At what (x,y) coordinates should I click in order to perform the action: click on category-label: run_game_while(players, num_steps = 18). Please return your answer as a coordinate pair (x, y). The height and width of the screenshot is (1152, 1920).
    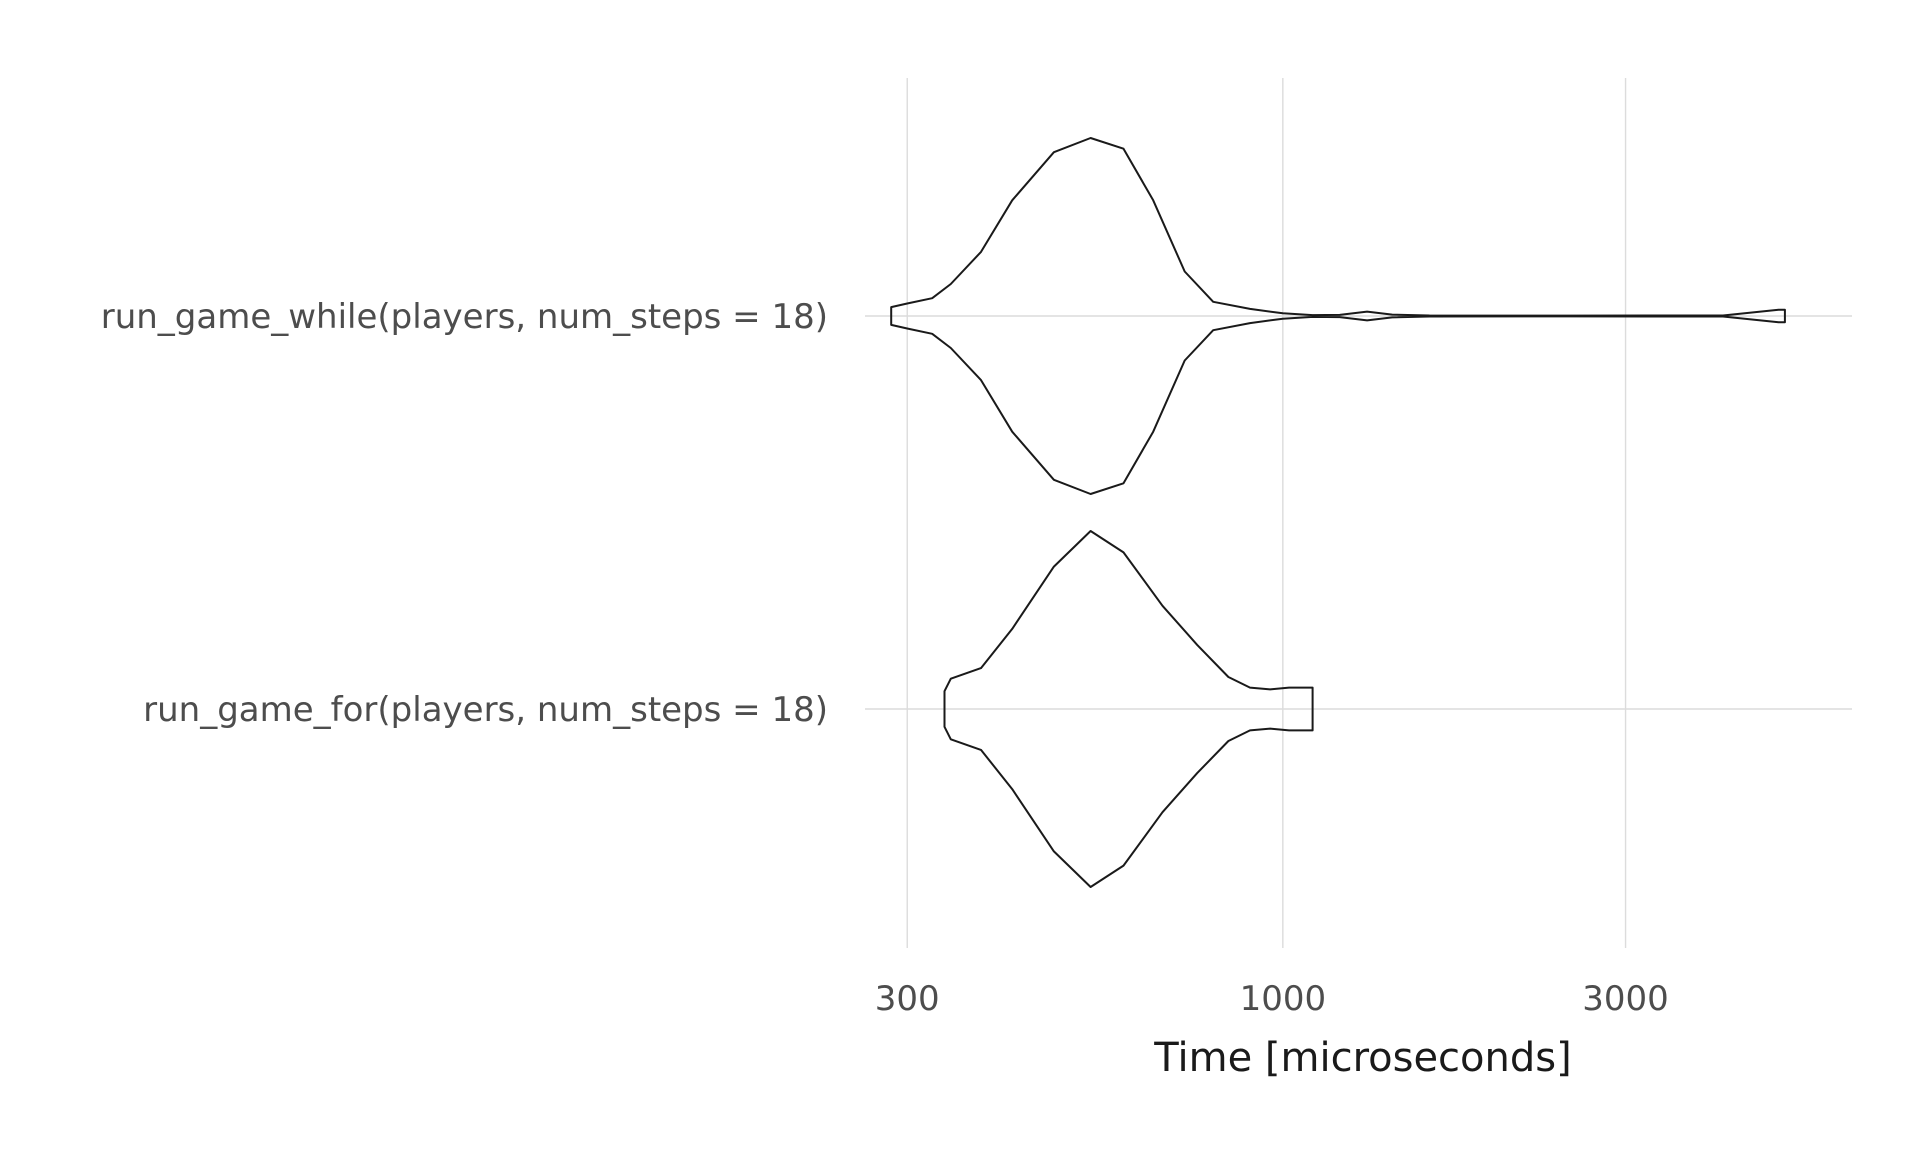
    Looking at the image, I should click on (464, 317).